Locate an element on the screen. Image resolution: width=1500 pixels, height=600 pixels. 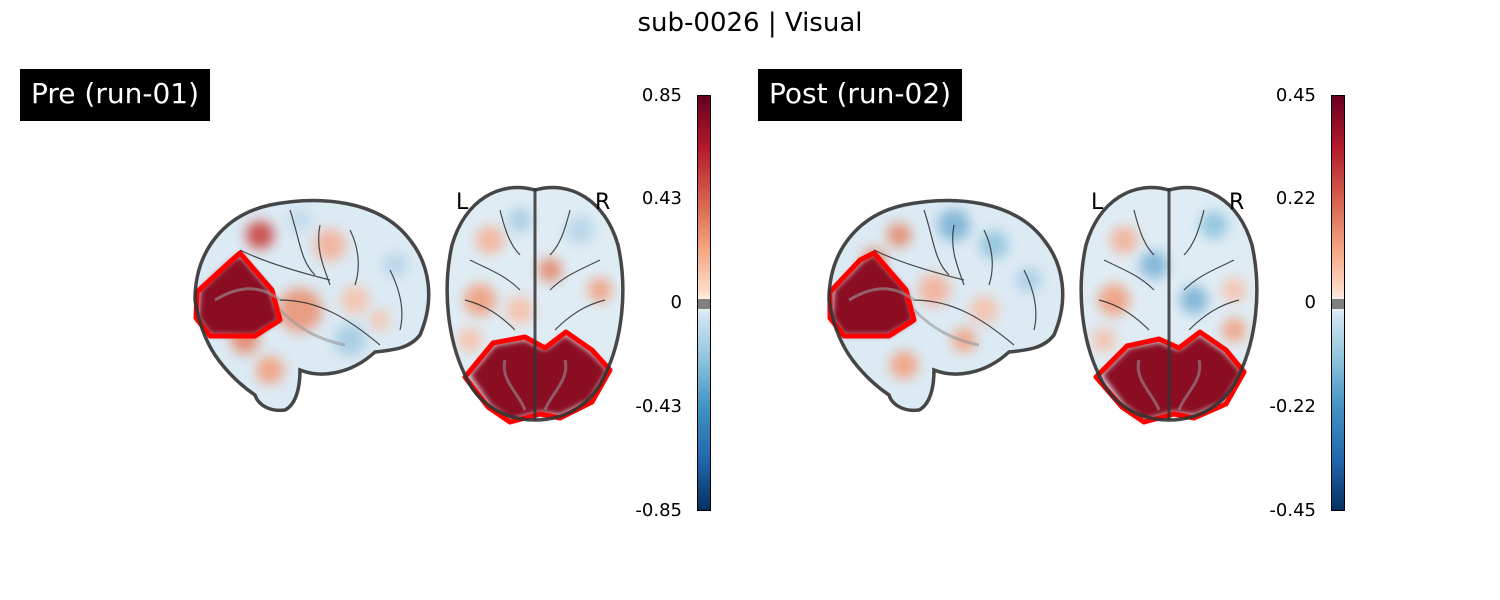
post-tick-upper: 0.22 is located at coordinates (1295, 198).